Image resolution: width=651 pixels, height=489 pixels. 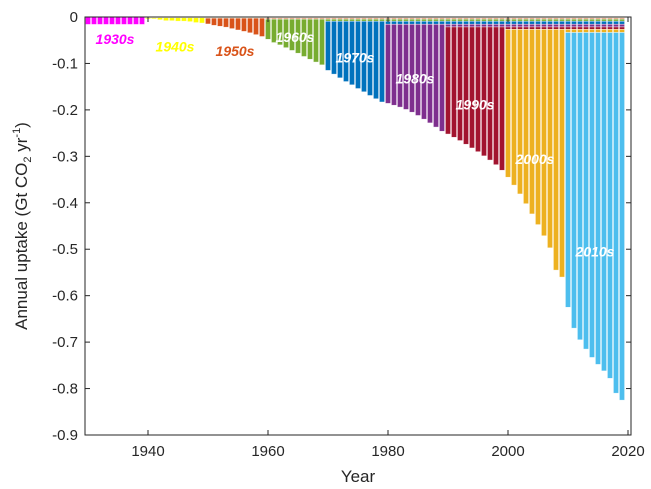 I want to click on bar-1989-1970s, so click(x=442, y=22).